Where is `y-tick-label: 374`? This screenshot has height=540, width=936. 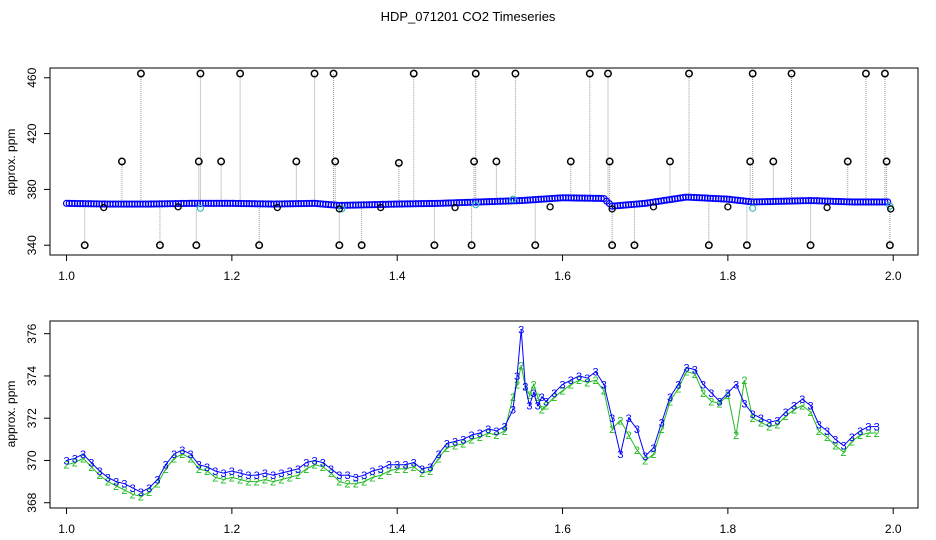
y-tick-label: 374 is located at coordinates (32, 376).